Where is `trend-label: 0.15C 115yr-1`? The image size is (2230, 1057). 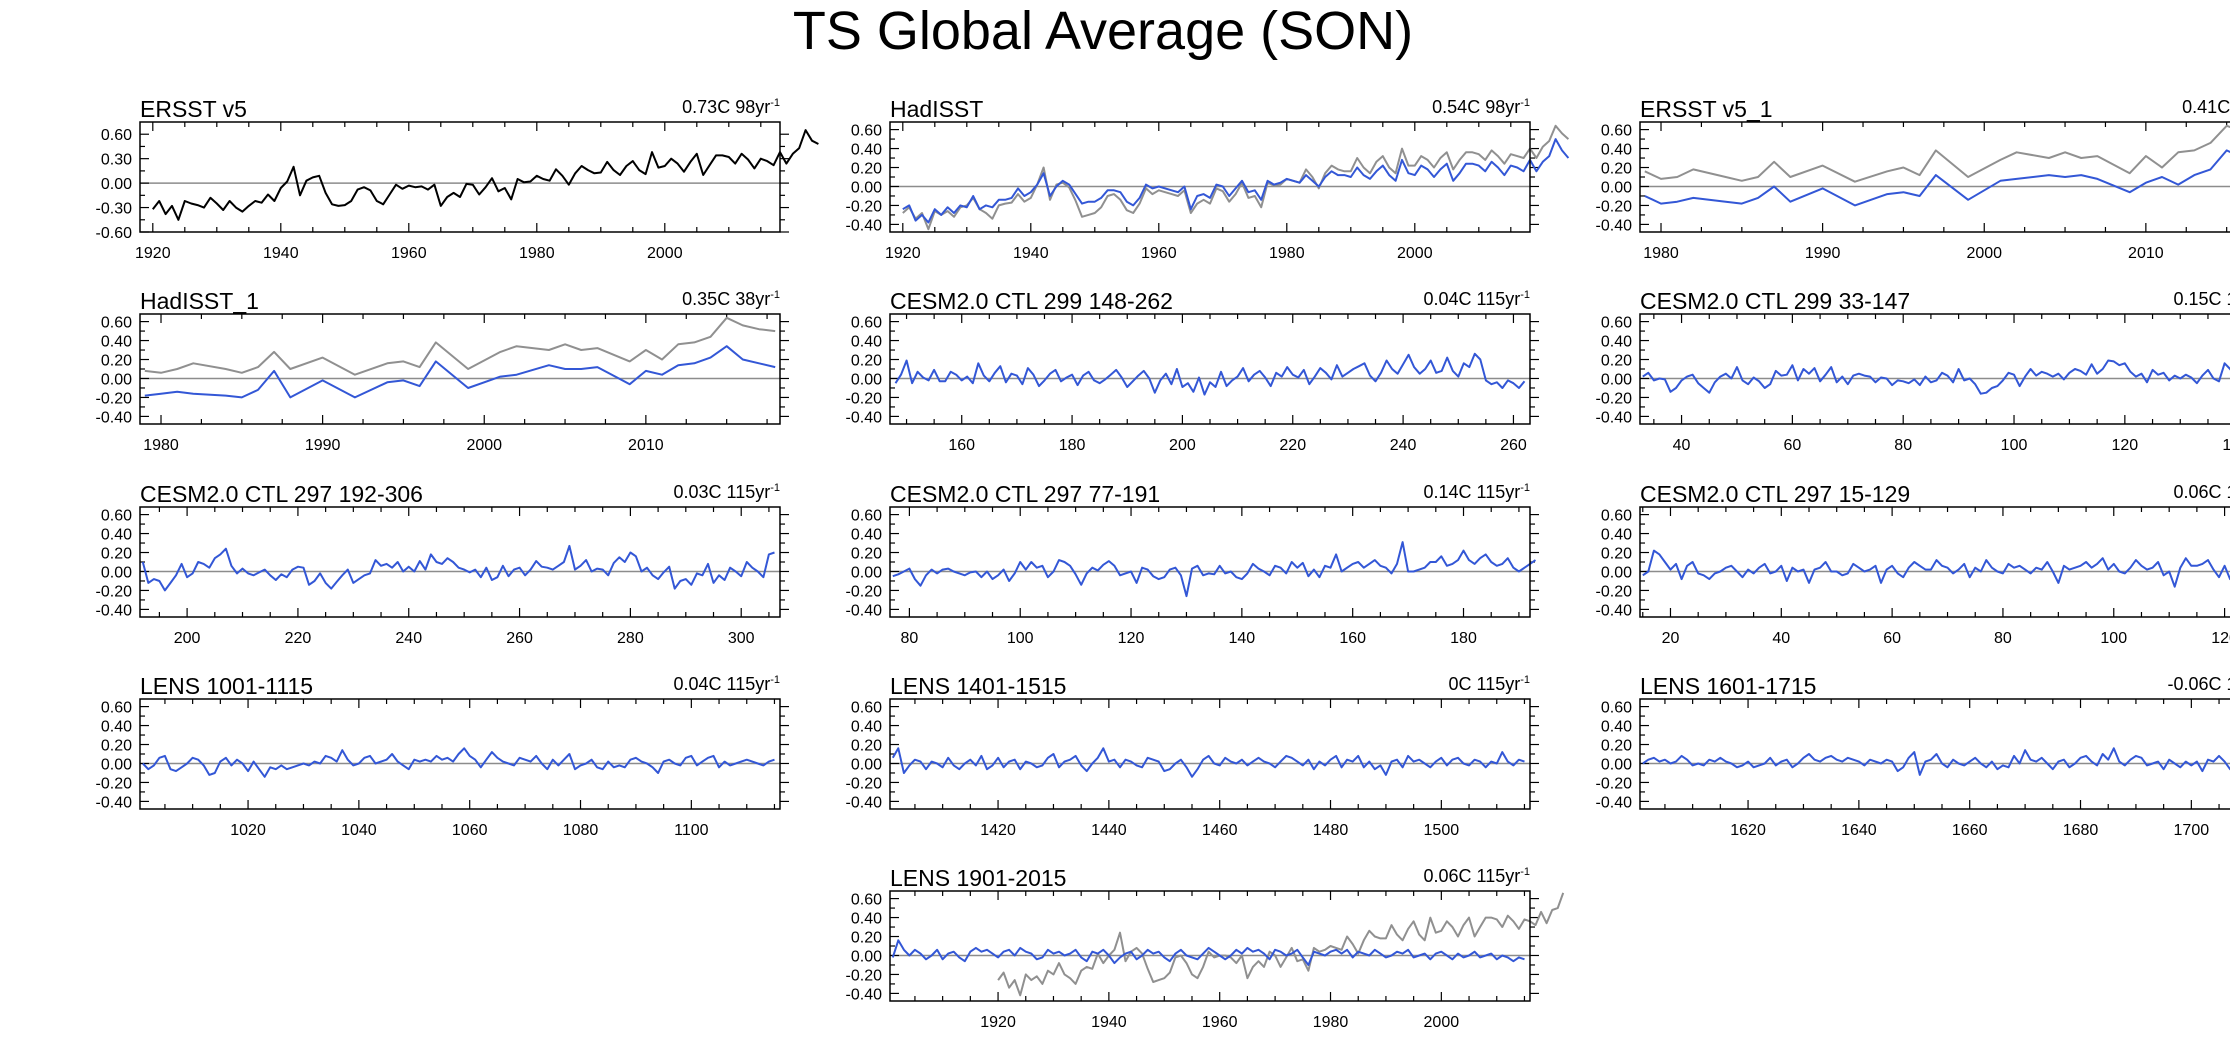 trend-label: 0.15C 115yr-1 is located at coordinates (2201, 299).